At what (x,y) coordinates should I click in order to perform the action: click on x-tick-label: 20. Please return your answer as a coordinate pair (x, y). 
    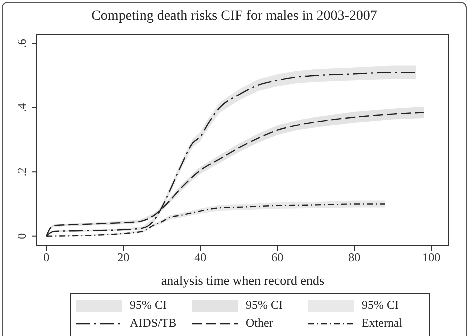
    Looking at the image, I should click on (124, 257).